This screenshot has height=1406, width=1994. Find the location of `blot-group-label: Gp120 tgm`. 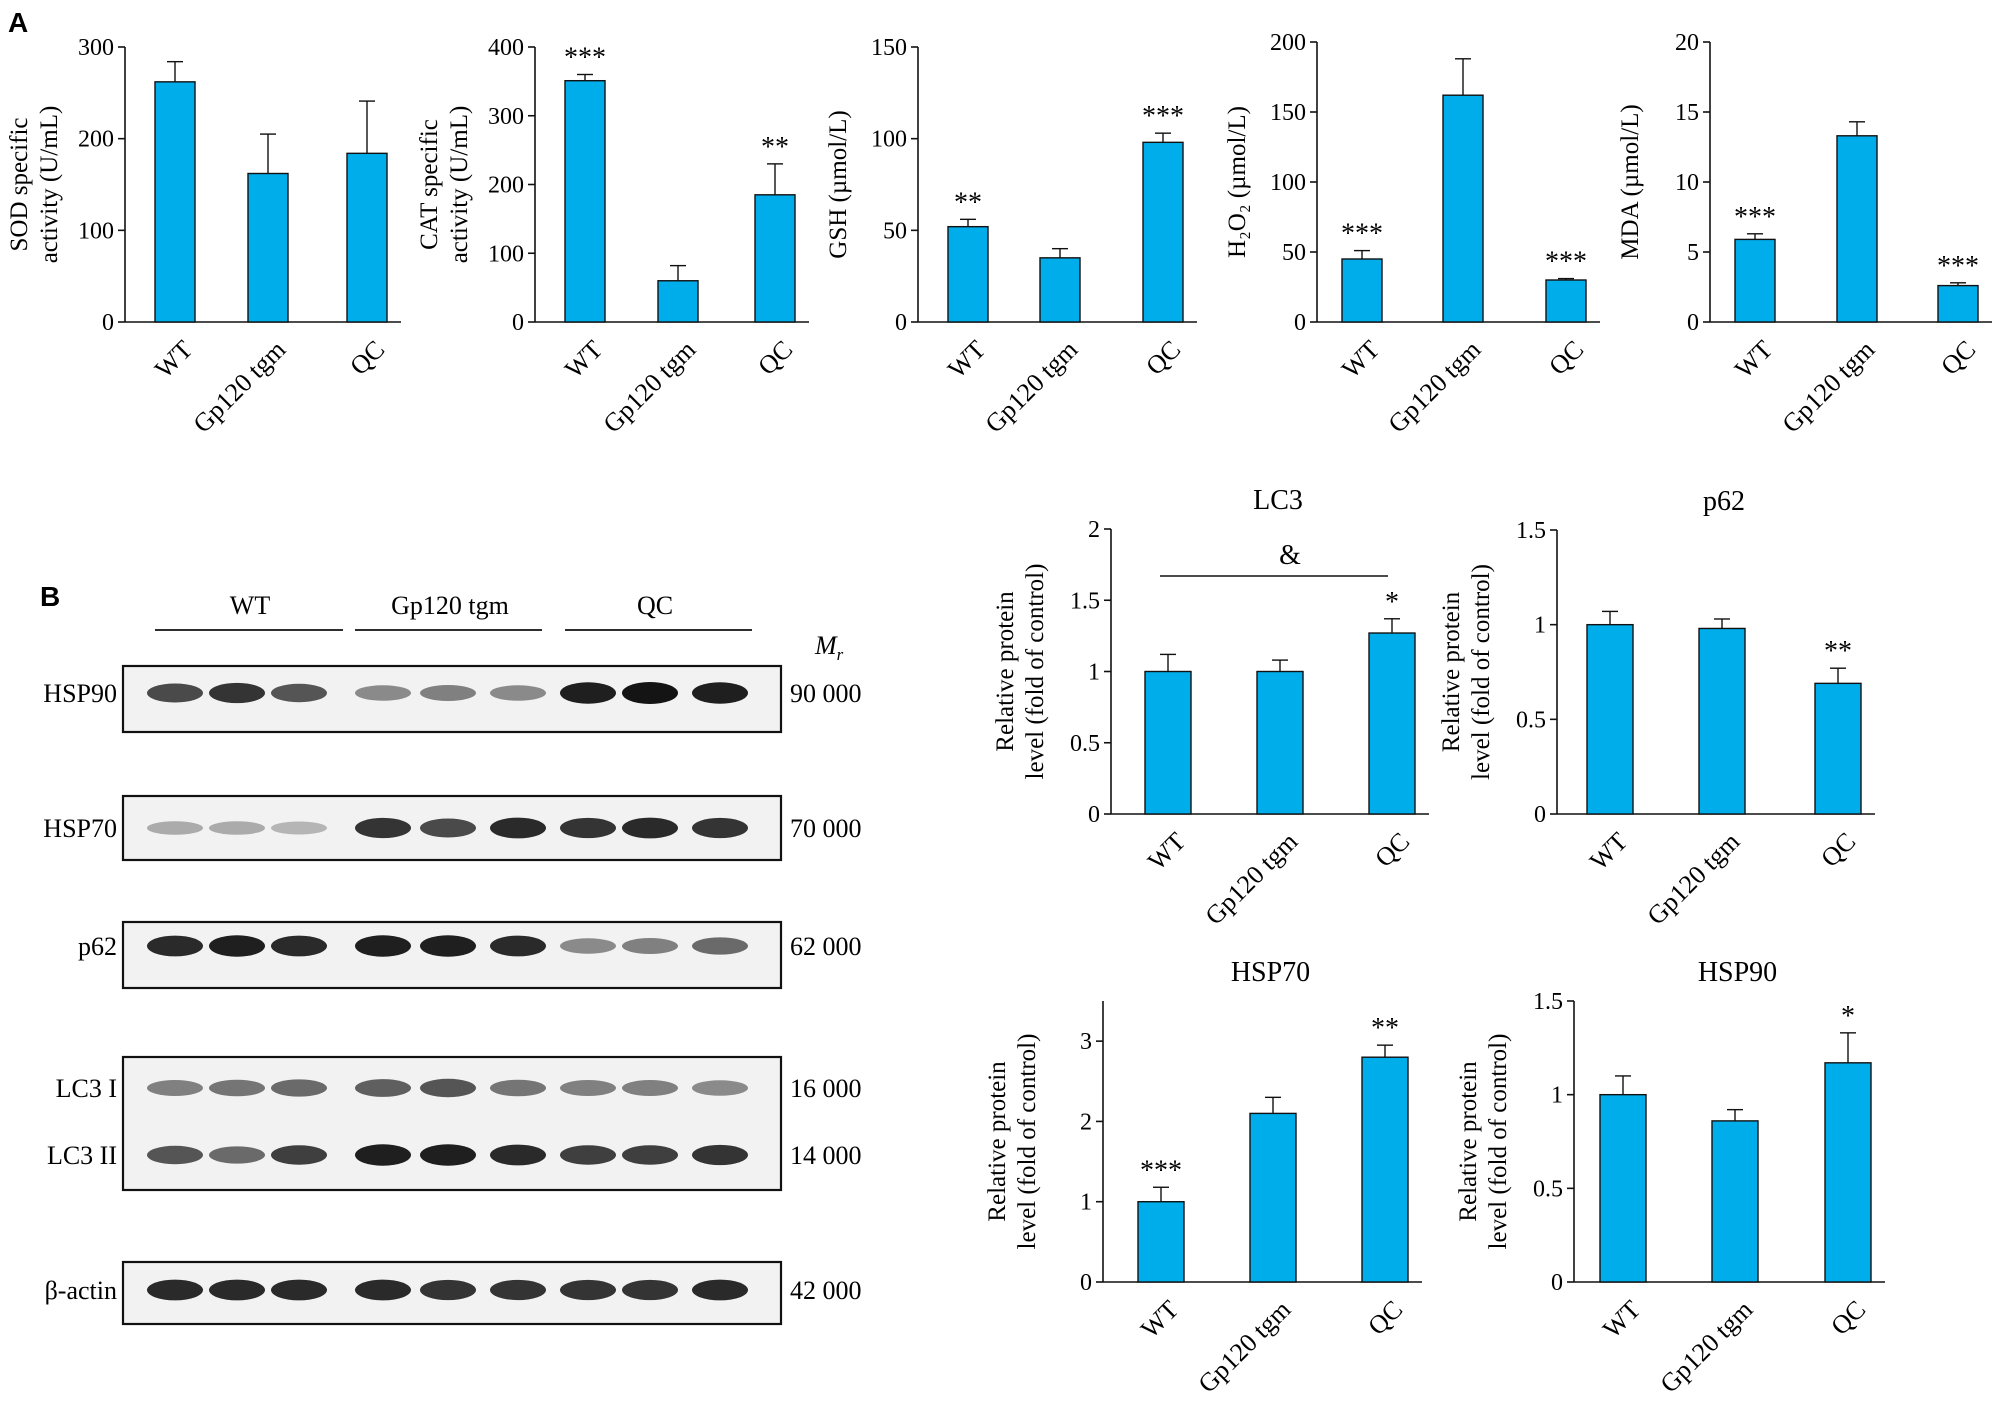

blot-group-label: Gp120 tgm is located at coordinates (450, 605).